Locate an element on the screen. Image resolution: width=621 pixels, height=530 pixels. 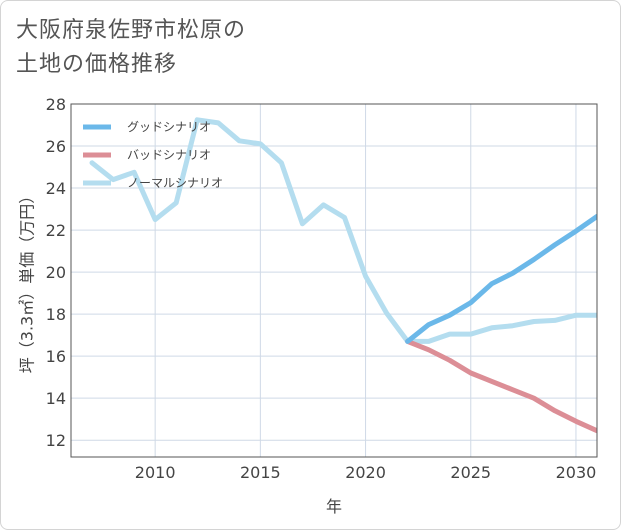
x-tick-label: 2015 is located at coordinates (260, 472).